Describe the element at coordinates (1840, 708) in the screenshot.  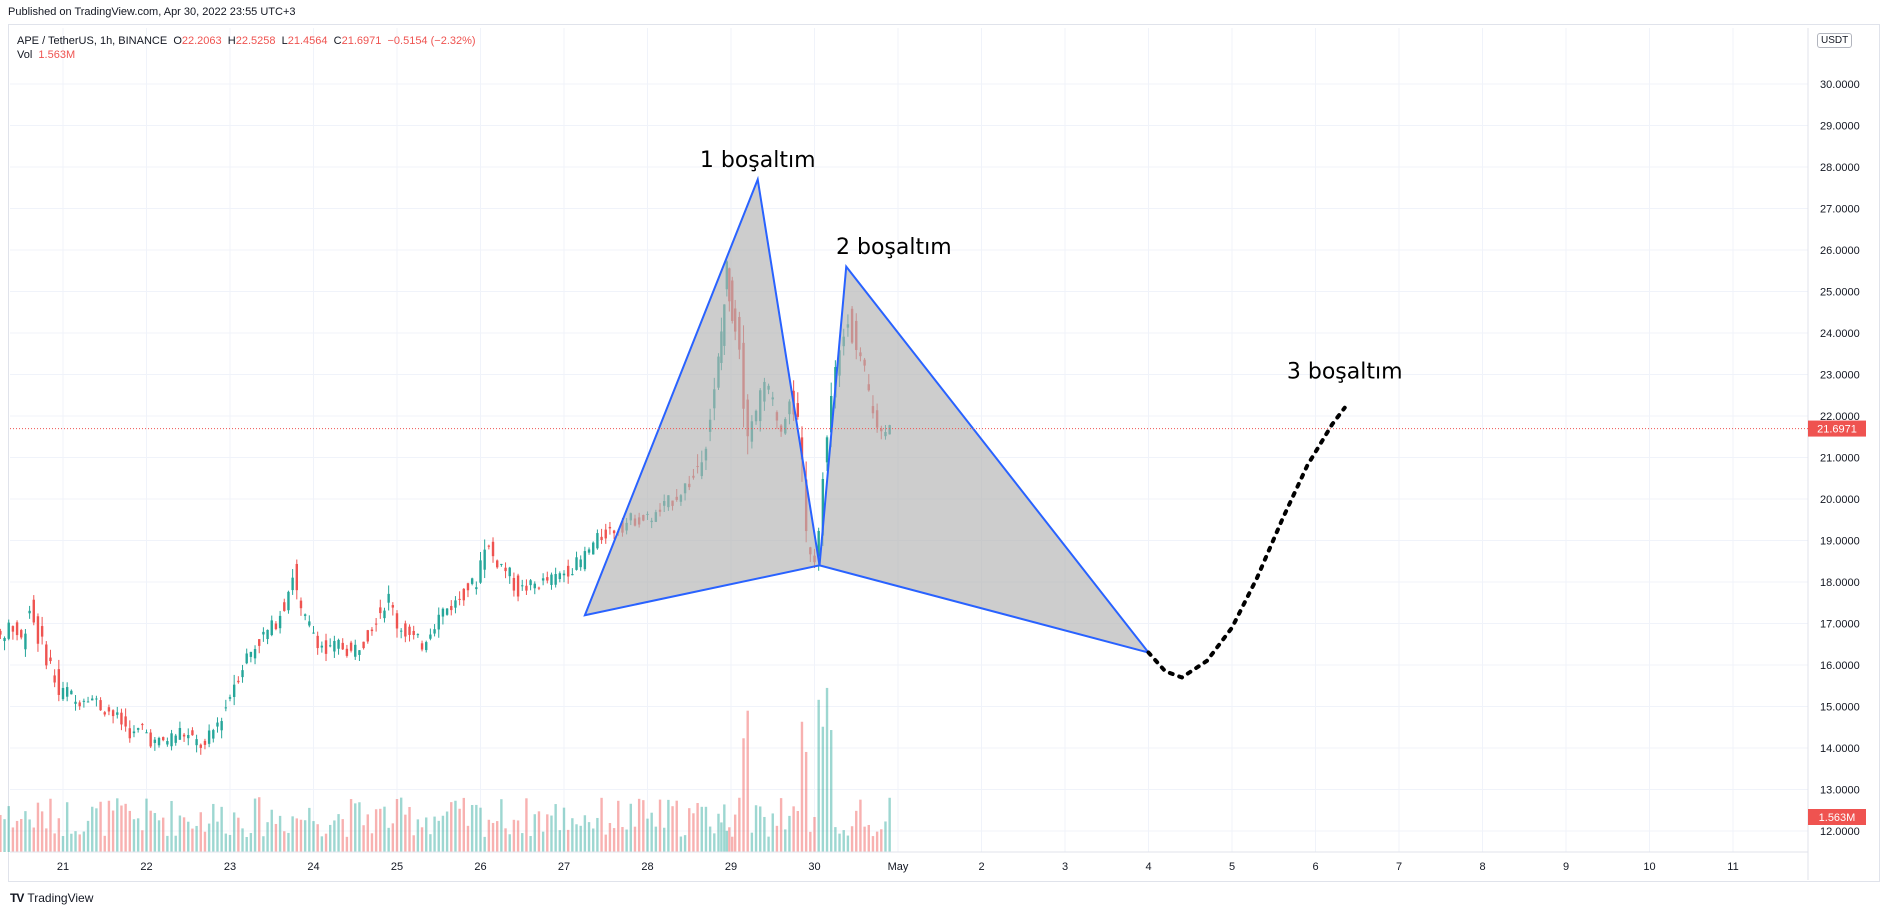
I see `y-tick-label: 15.0000` at that location.